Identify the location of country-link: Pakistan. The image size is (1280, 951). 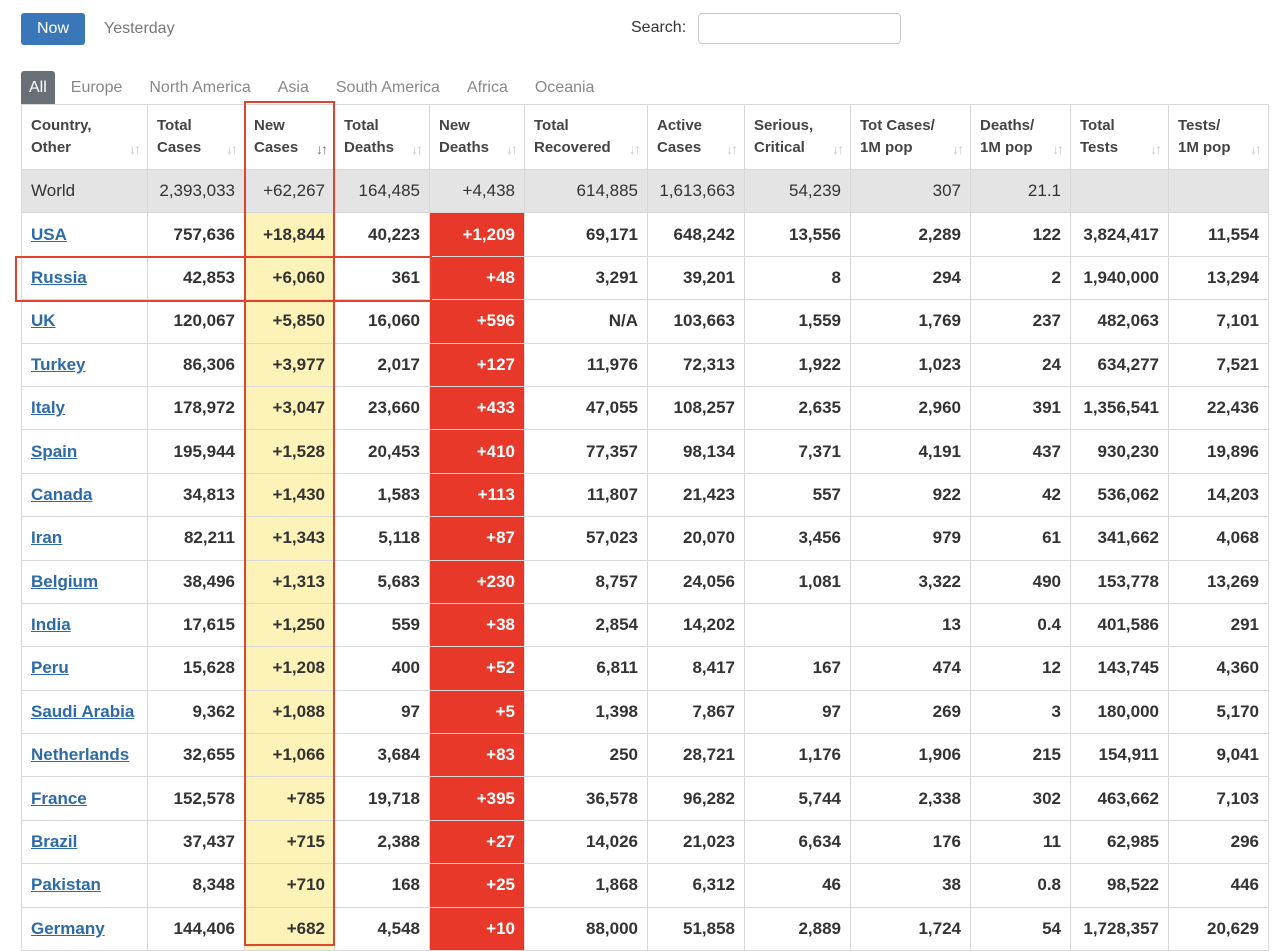
(66, 885).